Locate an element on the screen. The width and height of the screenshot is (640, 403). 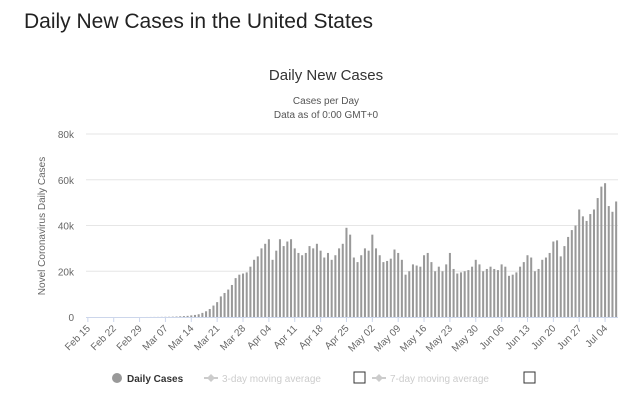
checkbox-7-day-moving-average is located at coordinates (529, 377).